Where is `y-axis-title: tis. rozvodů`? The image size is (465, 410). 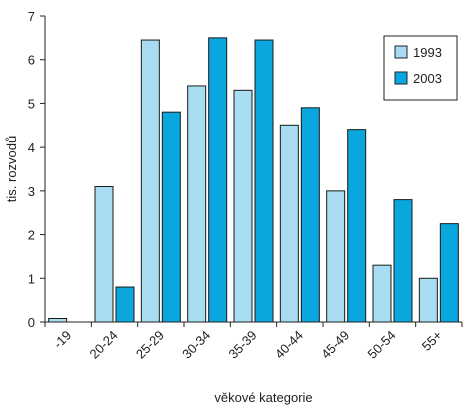 y-axis-title: tis. rozvodů is located at coordinates (11, 169).